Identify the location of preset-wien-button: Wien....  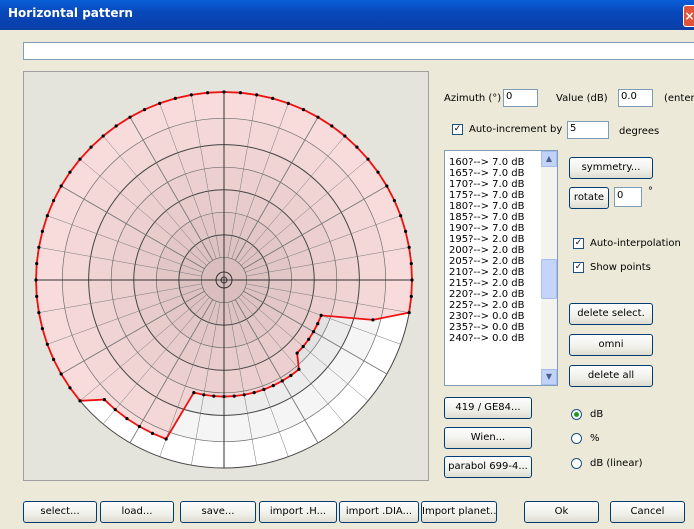
(488, 438).